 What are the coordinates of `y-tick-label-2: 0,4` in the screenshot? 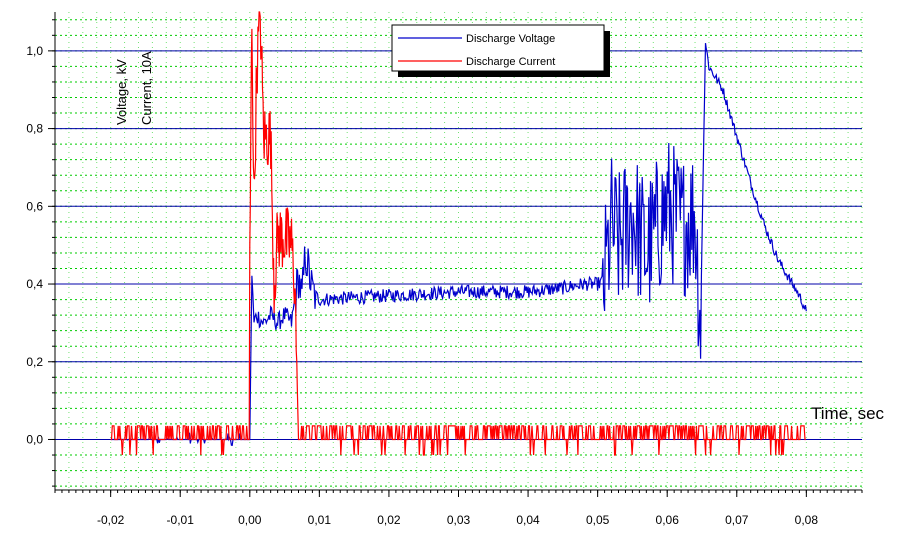 It's located at (34, 284).